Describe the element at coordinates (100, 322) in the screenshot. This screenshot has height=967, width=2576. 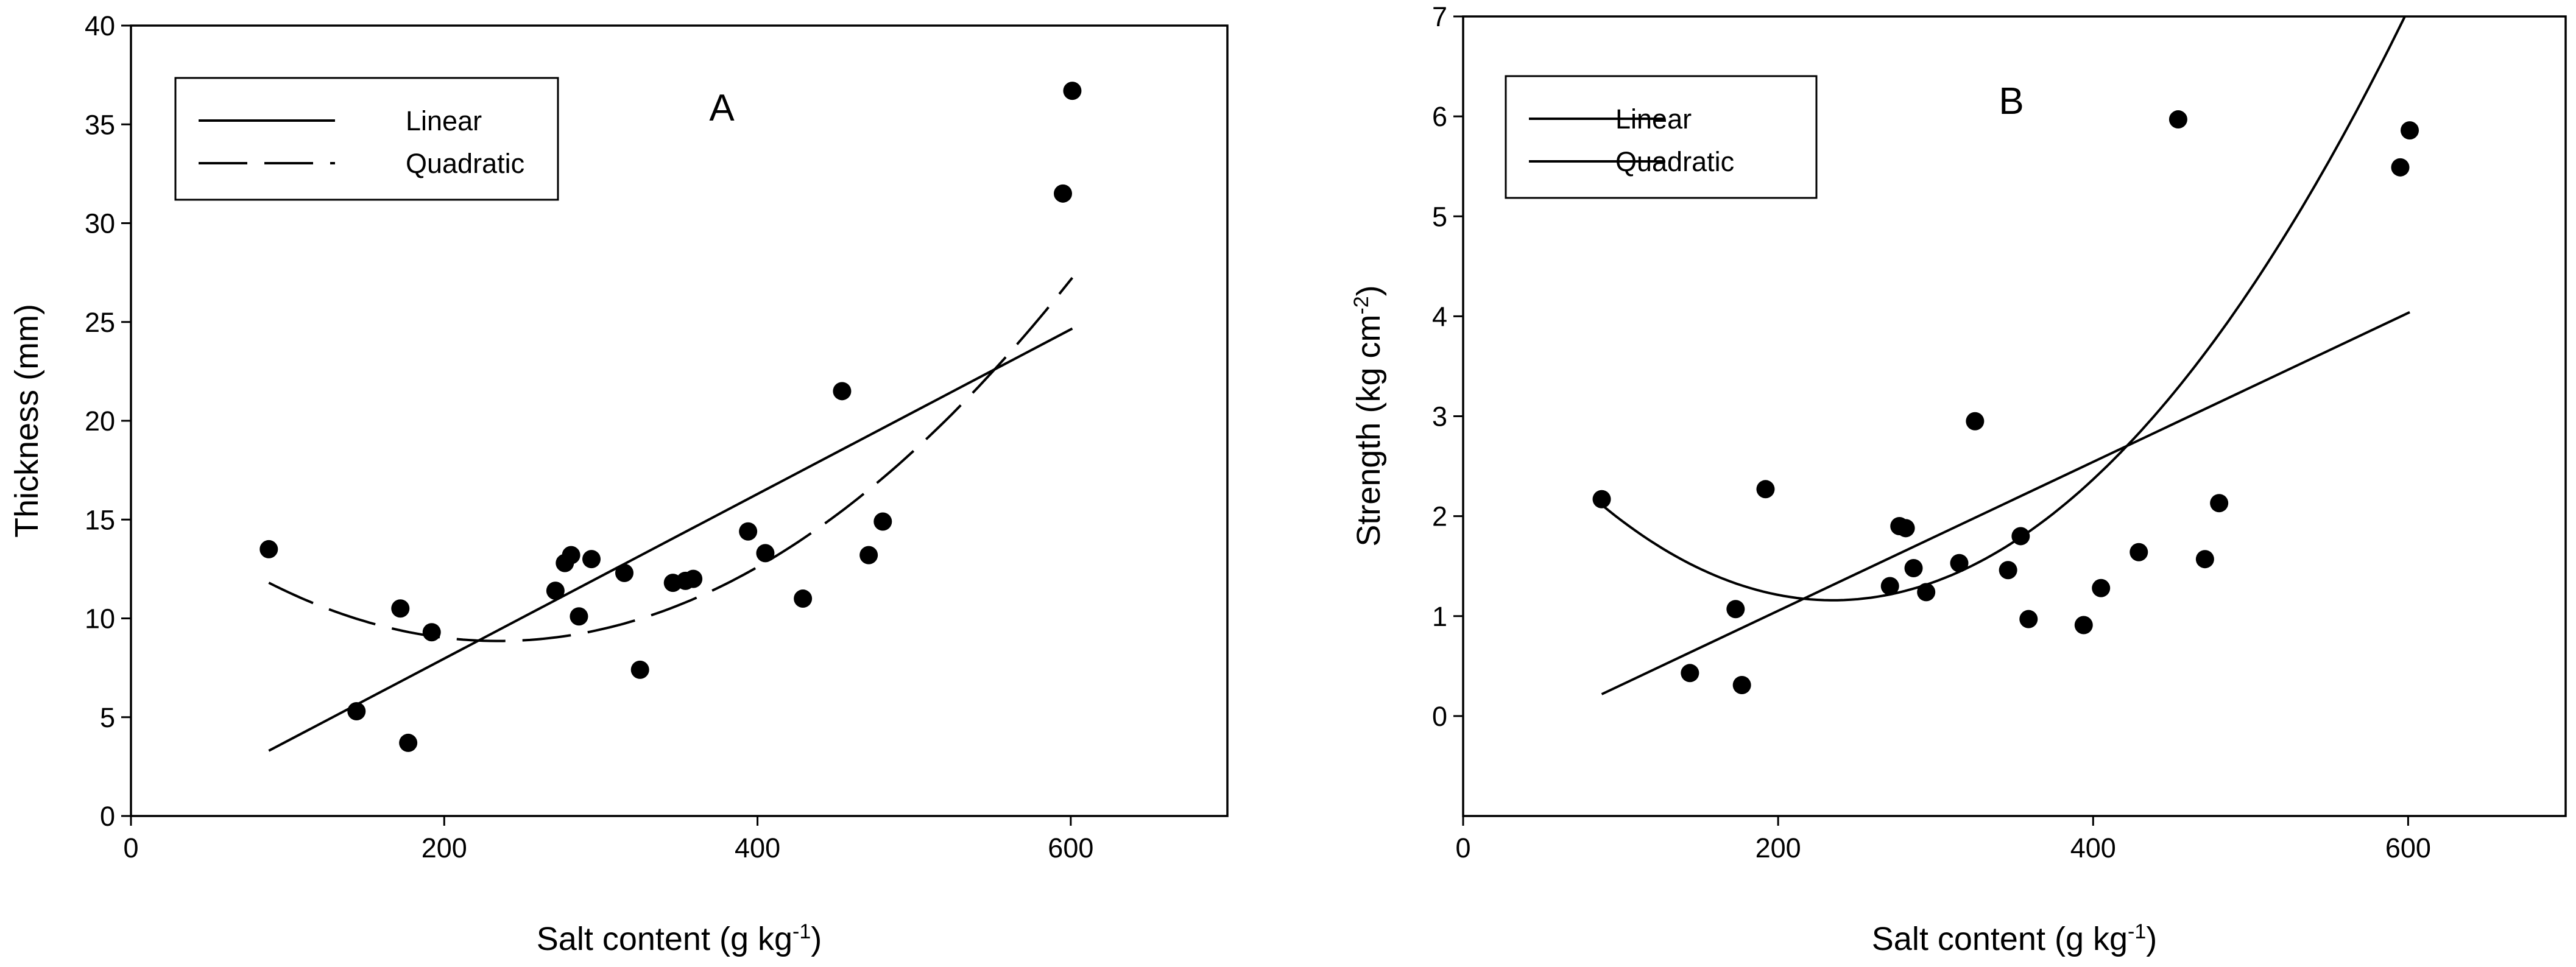
I see `y-tick-label: 25` at that location.